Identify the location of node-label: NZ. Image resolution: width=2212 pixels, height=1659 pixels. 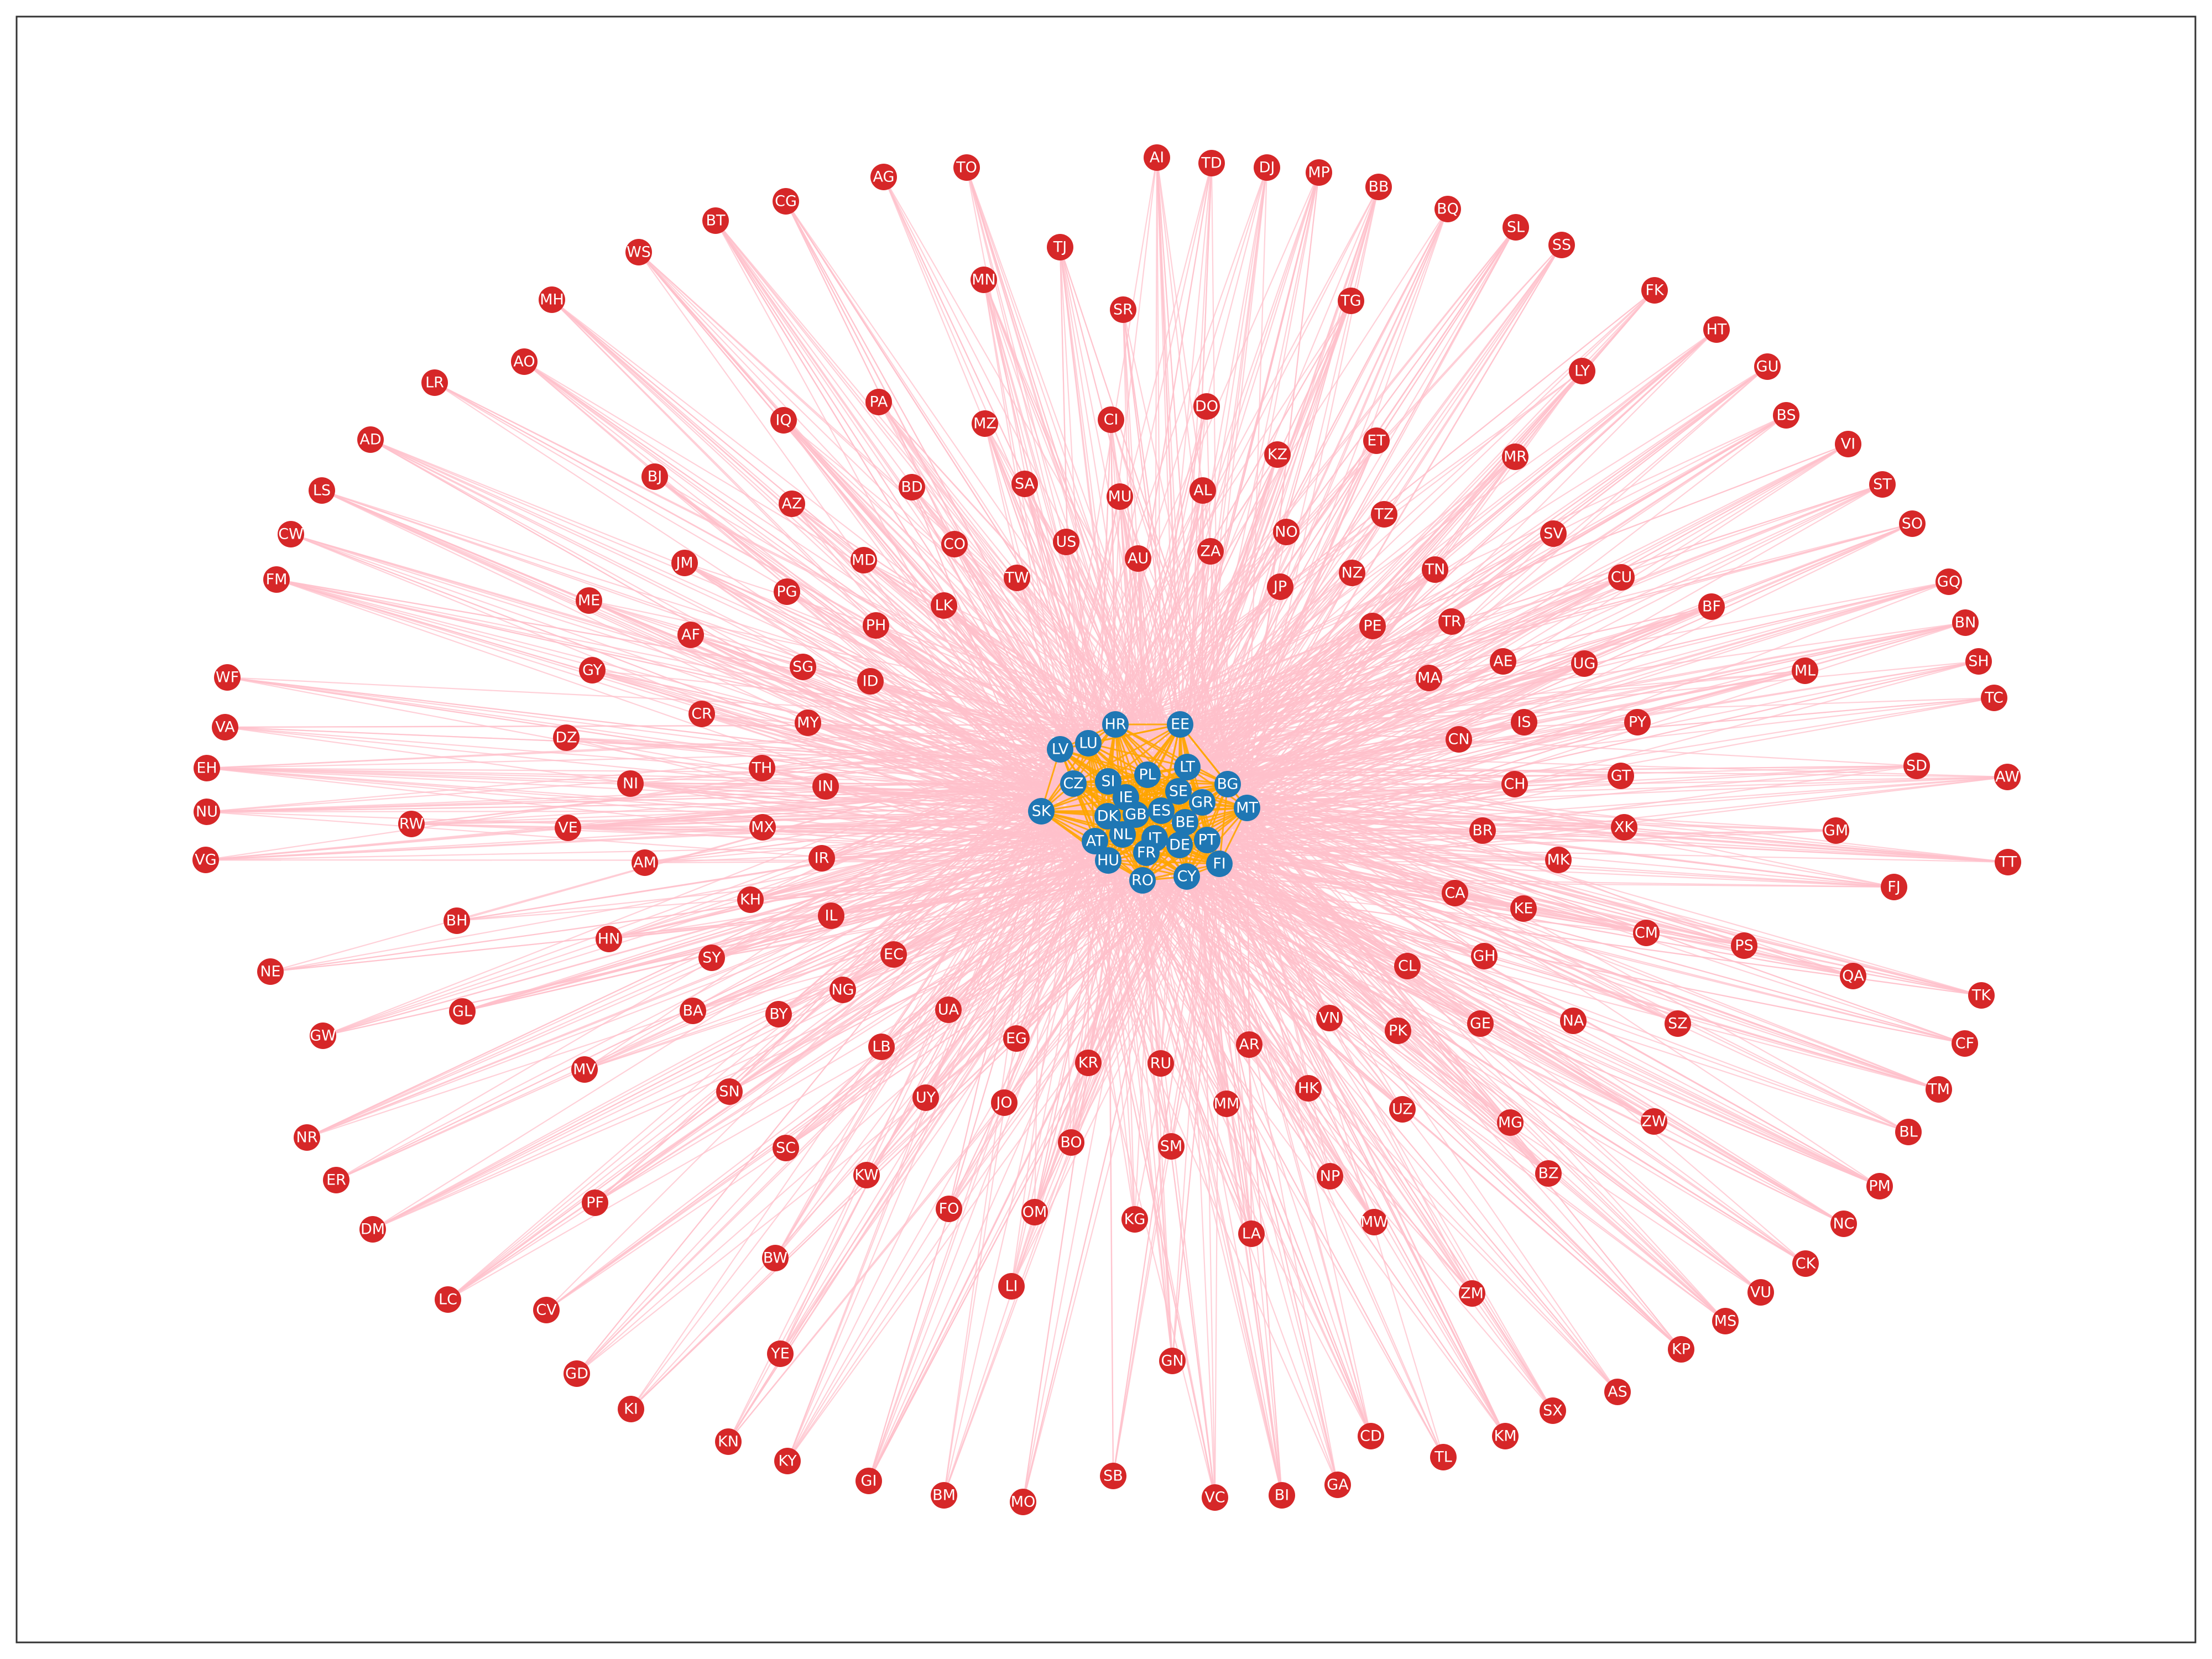
(1353, 574).